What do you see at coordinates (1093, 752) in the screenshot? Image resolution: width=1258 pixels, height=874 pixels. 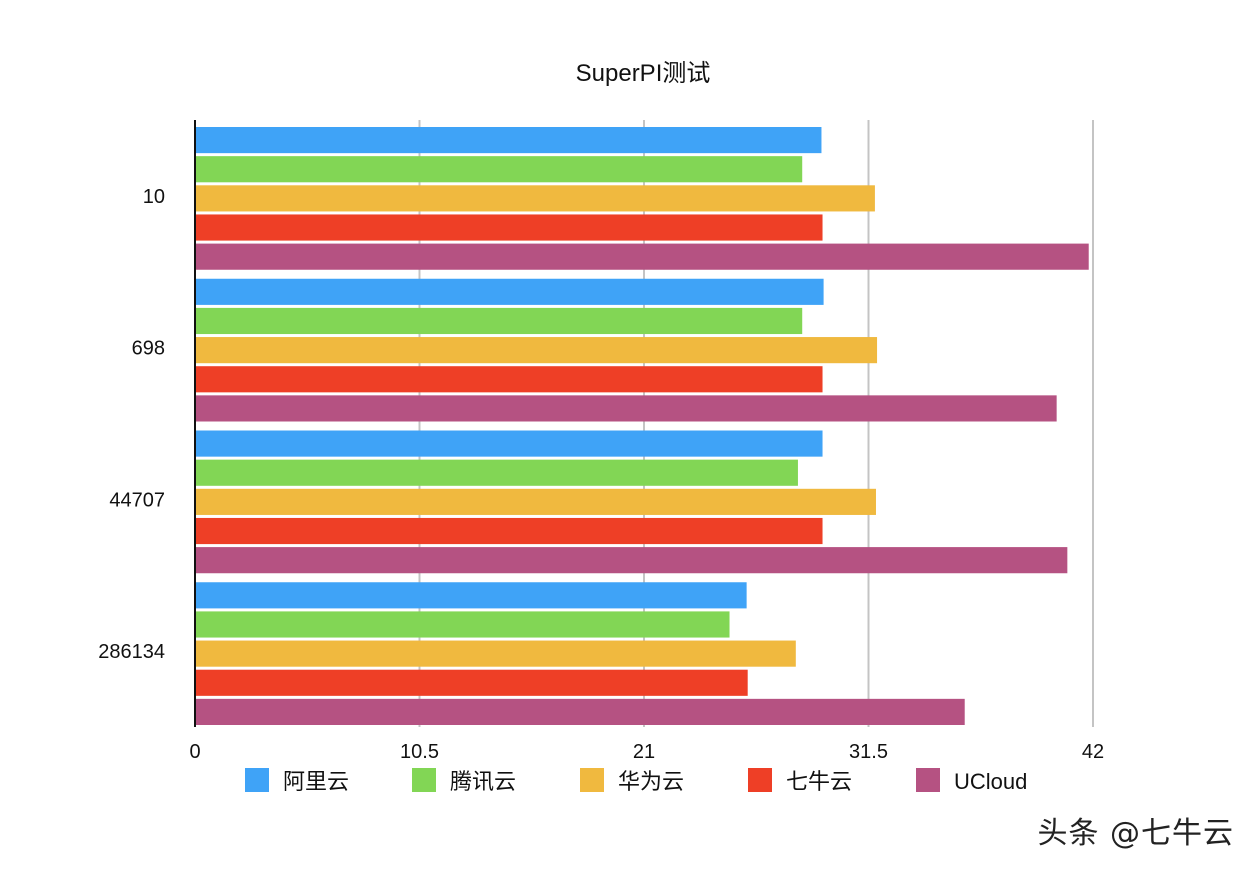 I see `x-tick-label: 42` at bounding box center [1093, 752].